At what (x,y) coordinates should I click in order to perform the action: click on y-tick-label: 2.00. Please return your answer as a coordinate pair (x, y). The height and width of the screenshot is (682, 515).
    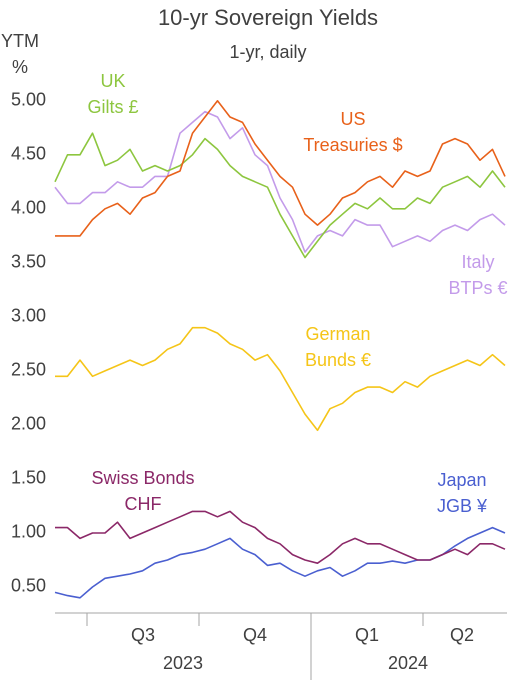
    Looking at the image, I should click on (28, 424).